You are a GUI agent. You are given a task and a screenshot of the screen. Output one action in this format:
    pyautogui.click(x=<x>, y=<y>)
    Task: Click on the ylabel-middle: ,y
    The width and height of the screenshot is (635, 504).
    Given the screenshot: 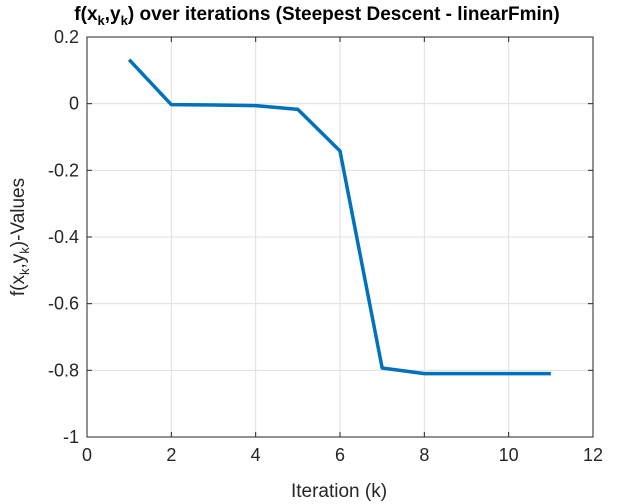 What is the action you would take?
    pyautogui.click(x=18, y=260)
    